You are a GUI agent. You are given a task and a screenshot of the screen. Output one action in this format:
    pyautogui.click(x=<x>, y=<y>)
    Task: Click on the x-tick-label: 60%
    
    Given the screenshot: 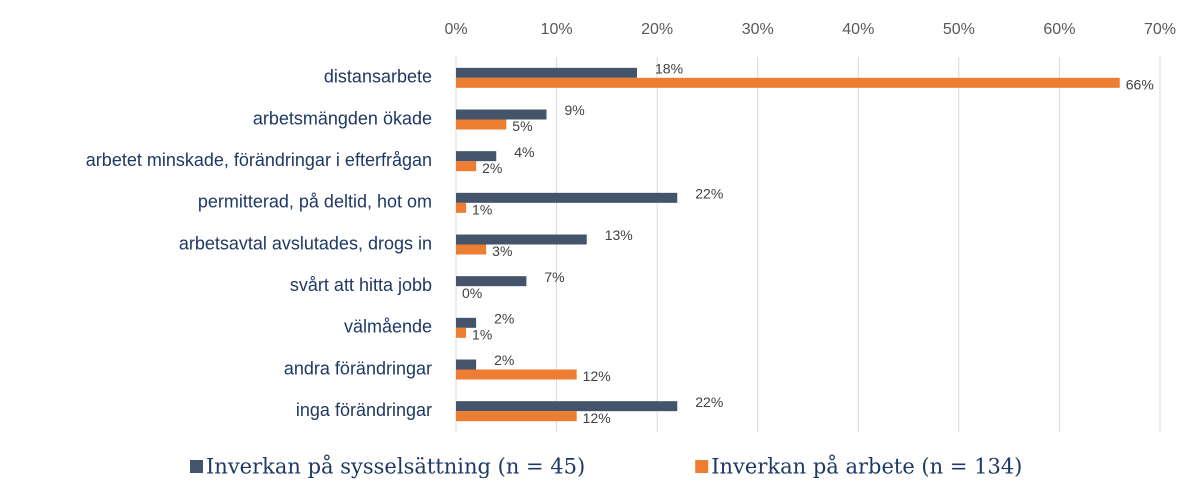 What is the action you would take?
    pyautogui.click(x=1059, y=29)
    